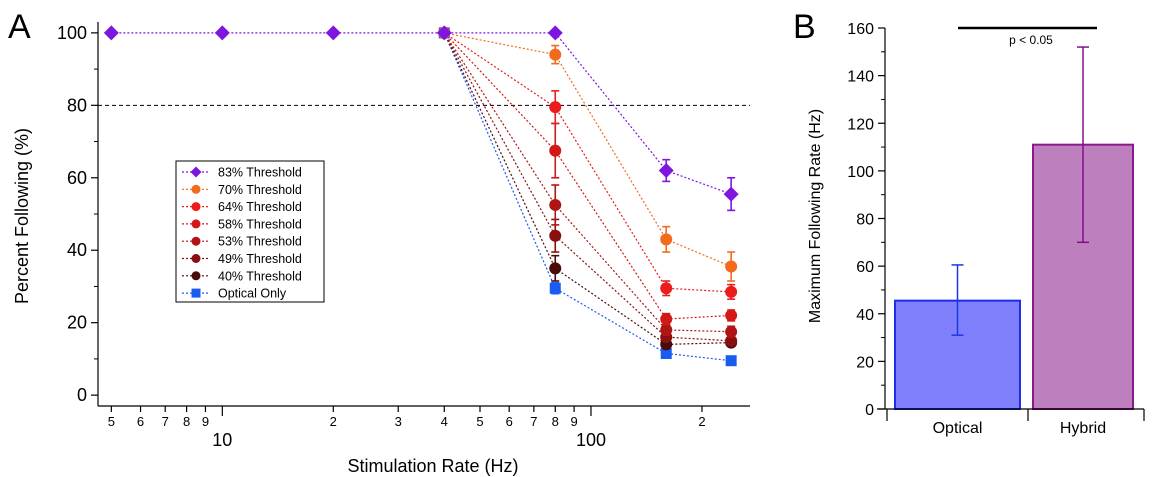 This screenshot has width=1160, height=477. What do you see at coordinates (1083, 428) in the screenshot?
I see `category-label: Hybrid` at bounding box center [1083, 428].